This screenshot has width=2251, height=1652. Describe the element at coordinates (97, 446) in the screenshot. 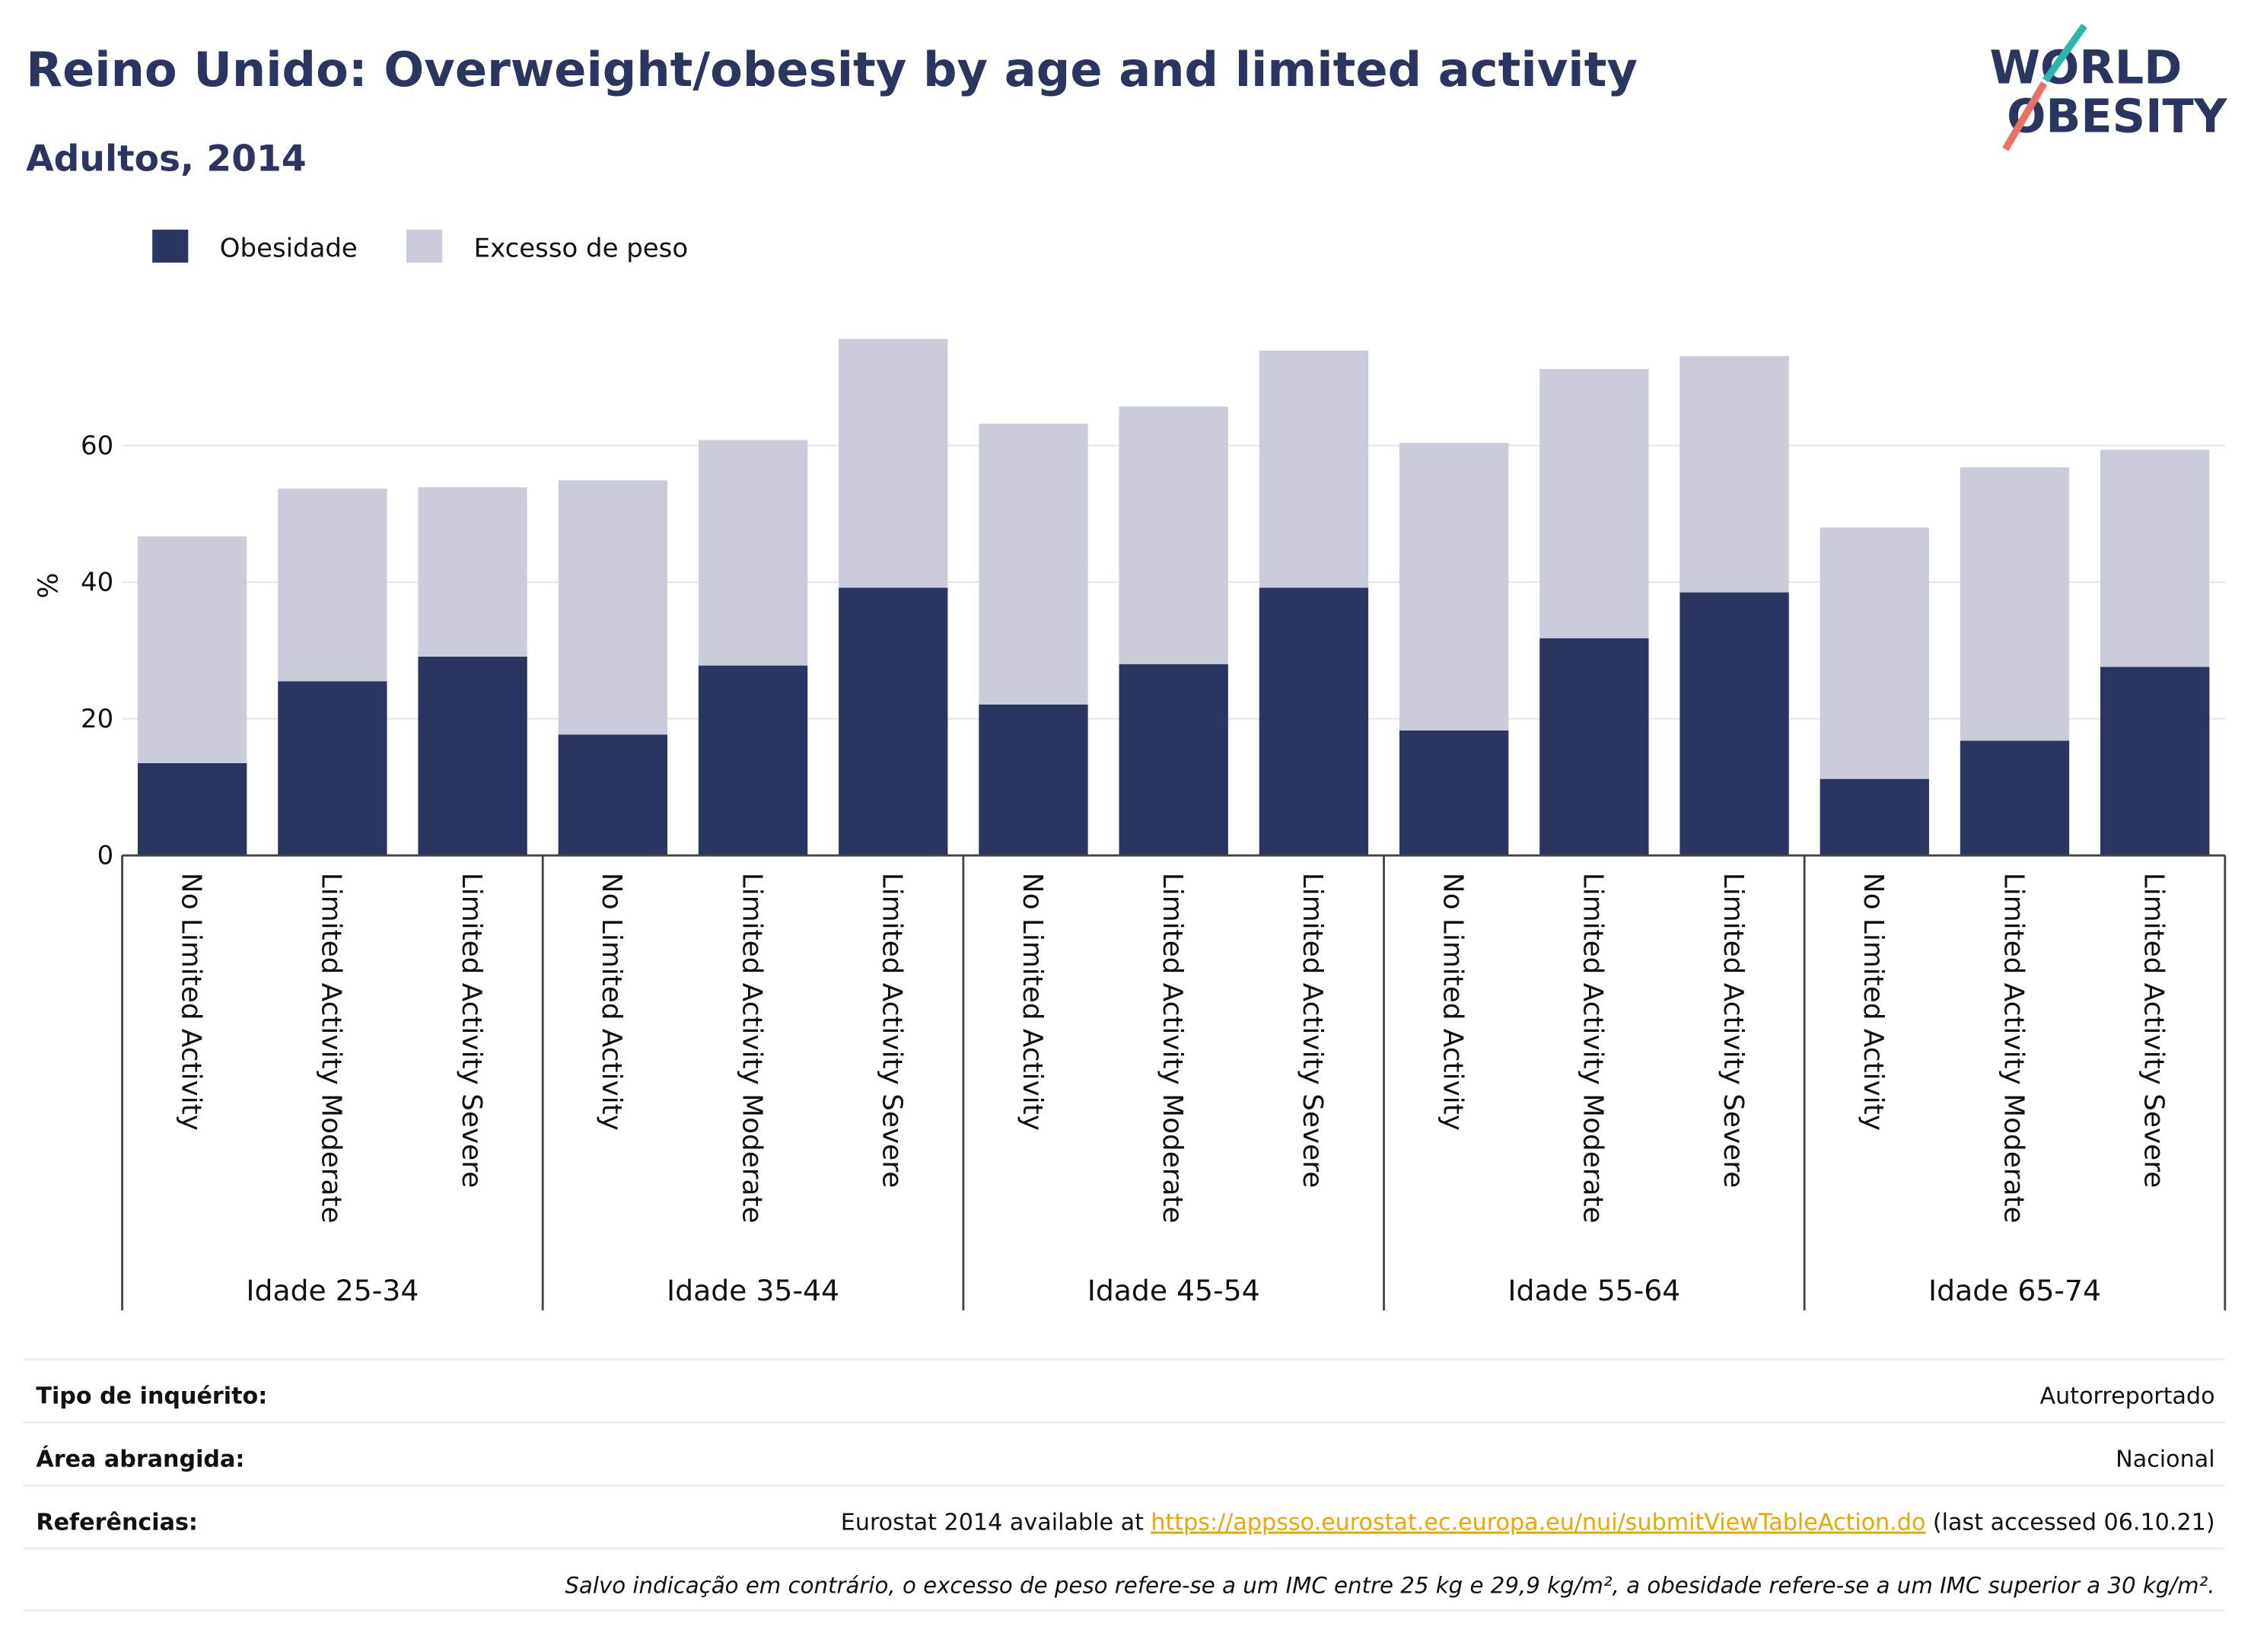

I see `y-tick-label: 60` at that location.